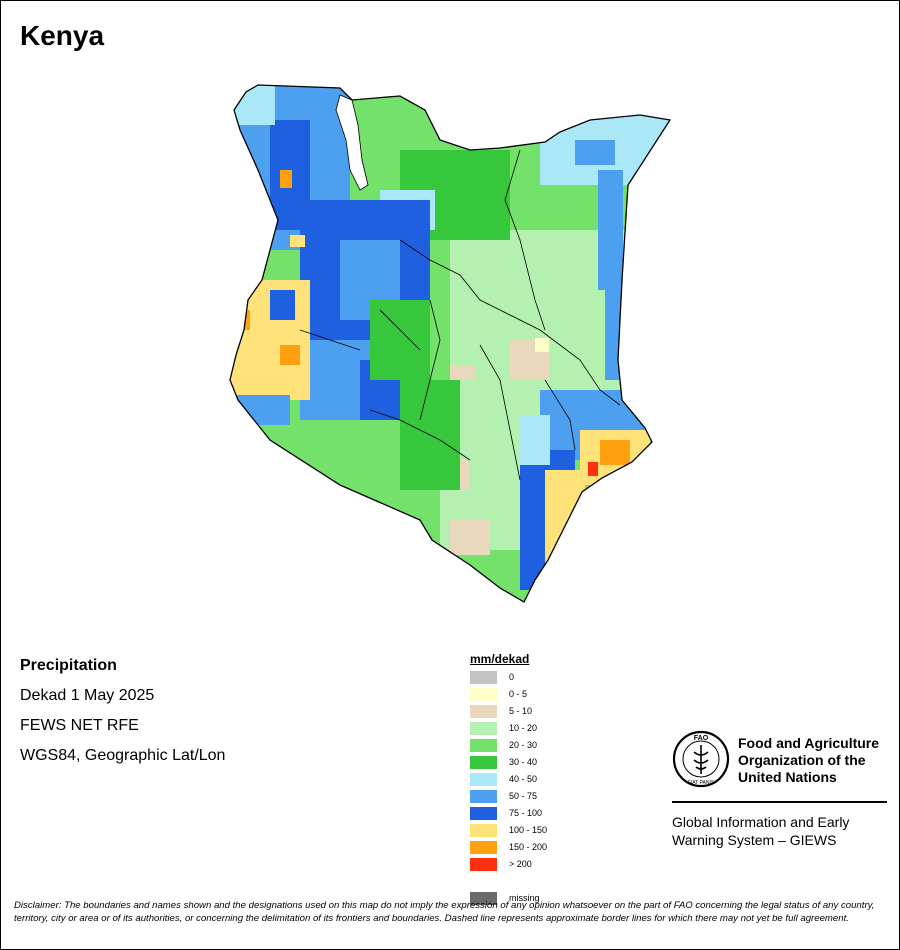  Describe the element at coordinates (701, 759) in the screenshot. I see `fao-logo-icon: FAO FIAT PANIS` at that location.